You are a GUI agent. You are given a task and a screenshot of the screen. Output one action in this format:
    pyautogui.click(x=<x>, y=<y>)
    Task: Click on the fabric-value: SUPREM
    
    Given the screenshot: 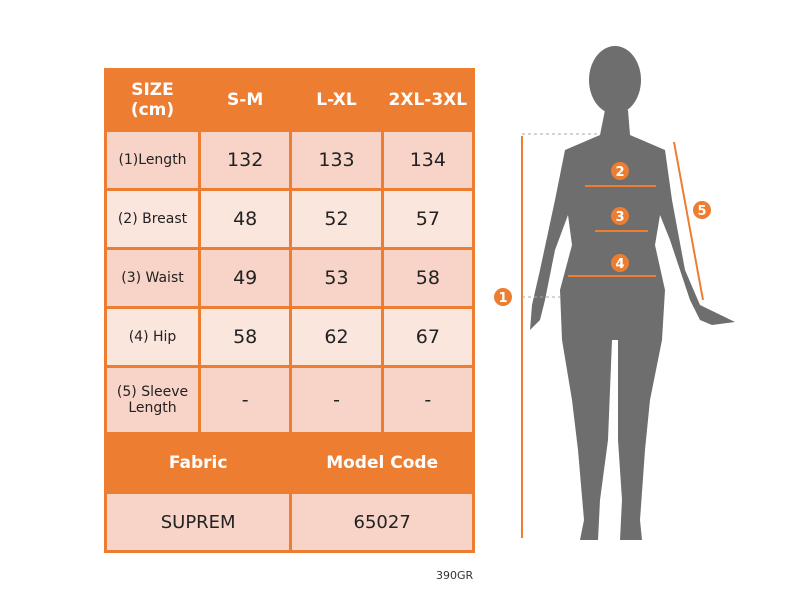 What is the action you would take?
    pyautogui.click(x=198, y=522)
    